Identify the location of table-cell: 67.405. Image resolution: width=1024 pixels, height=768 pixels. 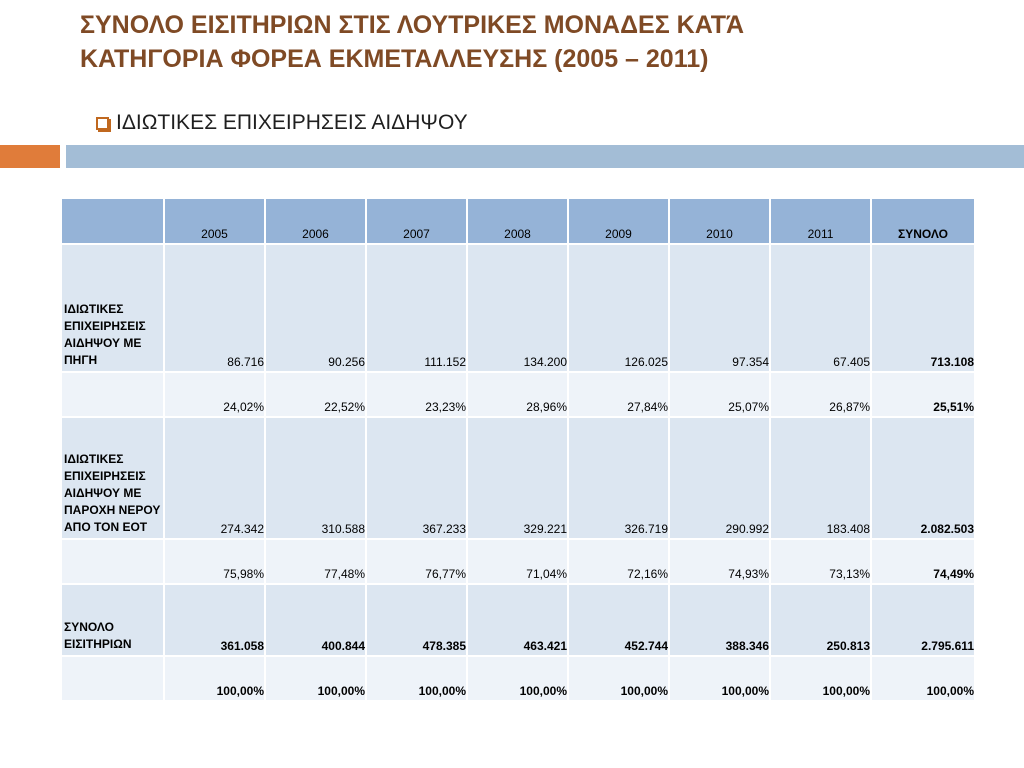
(820, 308).